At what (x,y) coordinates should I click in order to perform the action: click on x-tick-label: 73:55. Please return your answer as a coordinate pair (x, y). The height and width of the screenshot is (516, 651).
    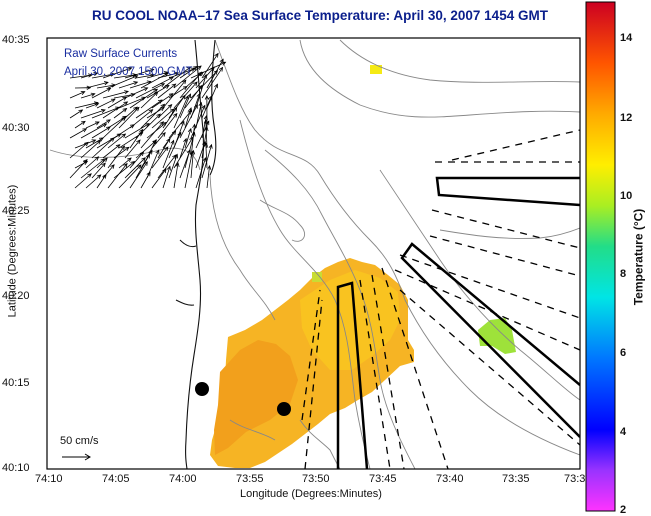
    Looking at the image, I should click on (250, 479).